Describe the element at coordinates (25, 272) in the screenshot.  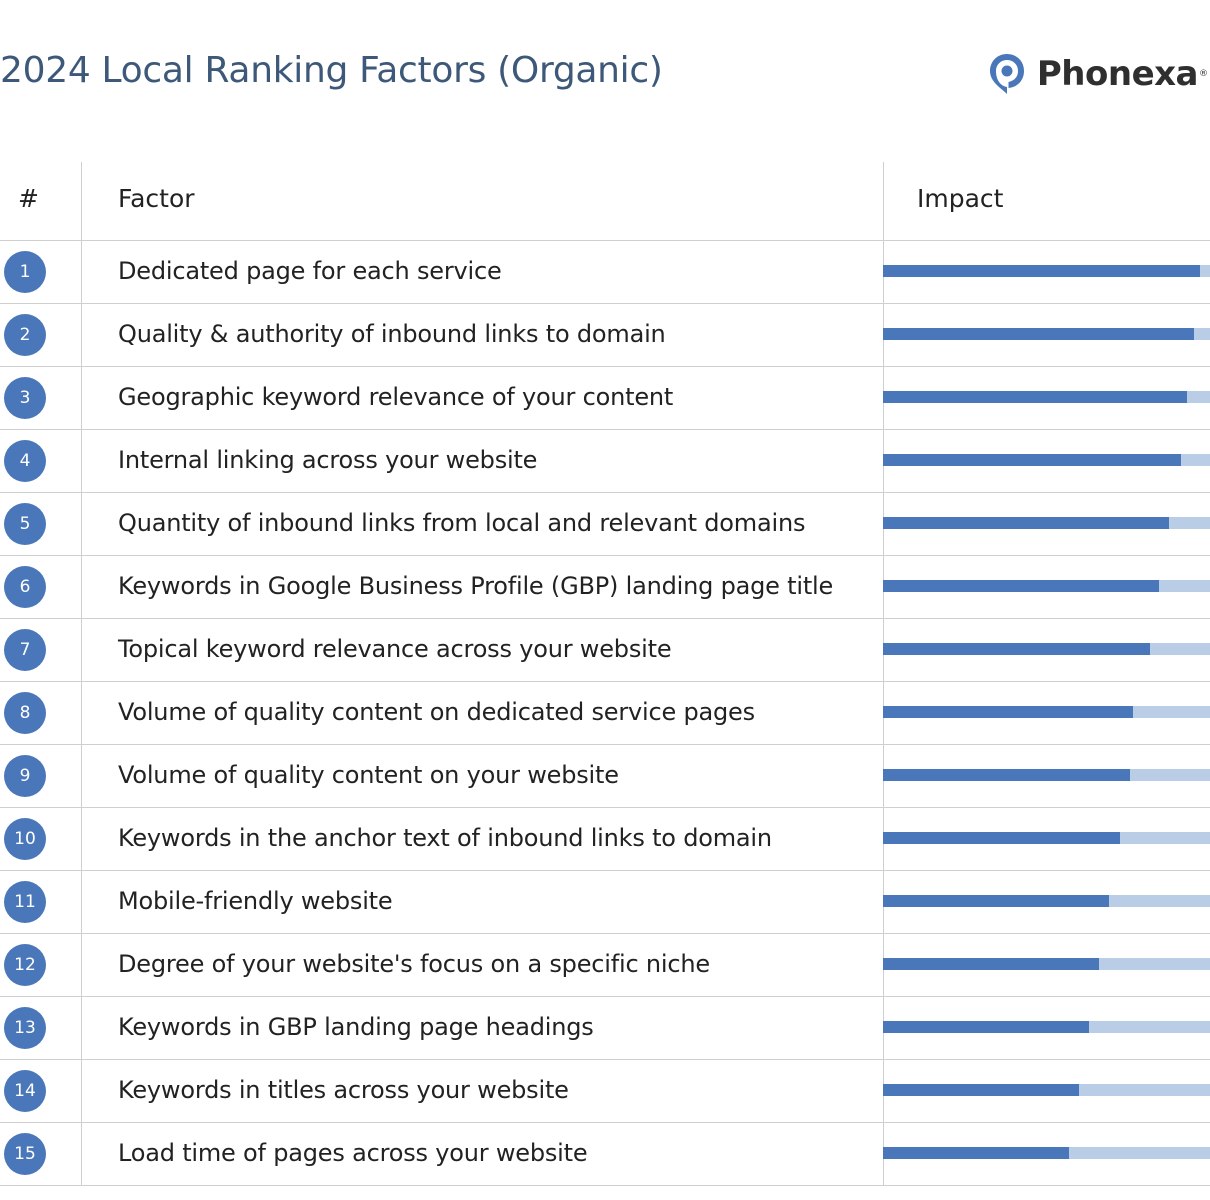
I see `rank-badge: 1` at that location.